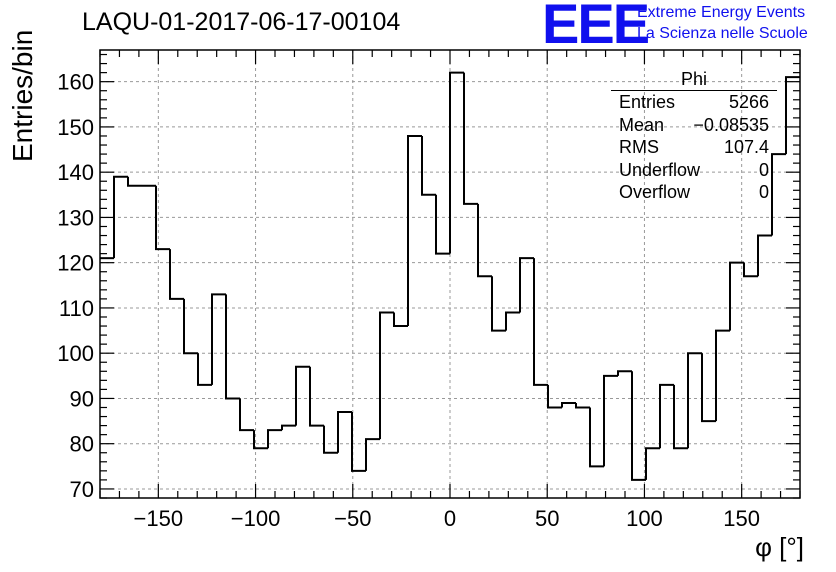  I want to click on stats-value: 5266, so click(748, 102).